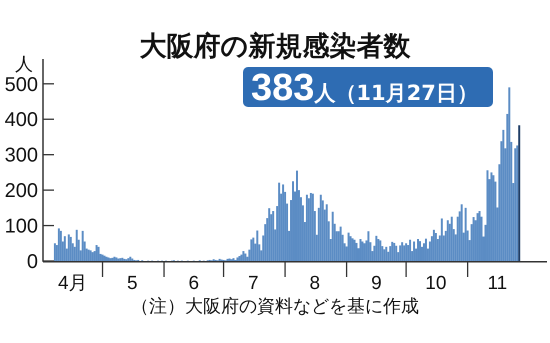  I want to click on x-tick-label: 9, so click(376, 283).